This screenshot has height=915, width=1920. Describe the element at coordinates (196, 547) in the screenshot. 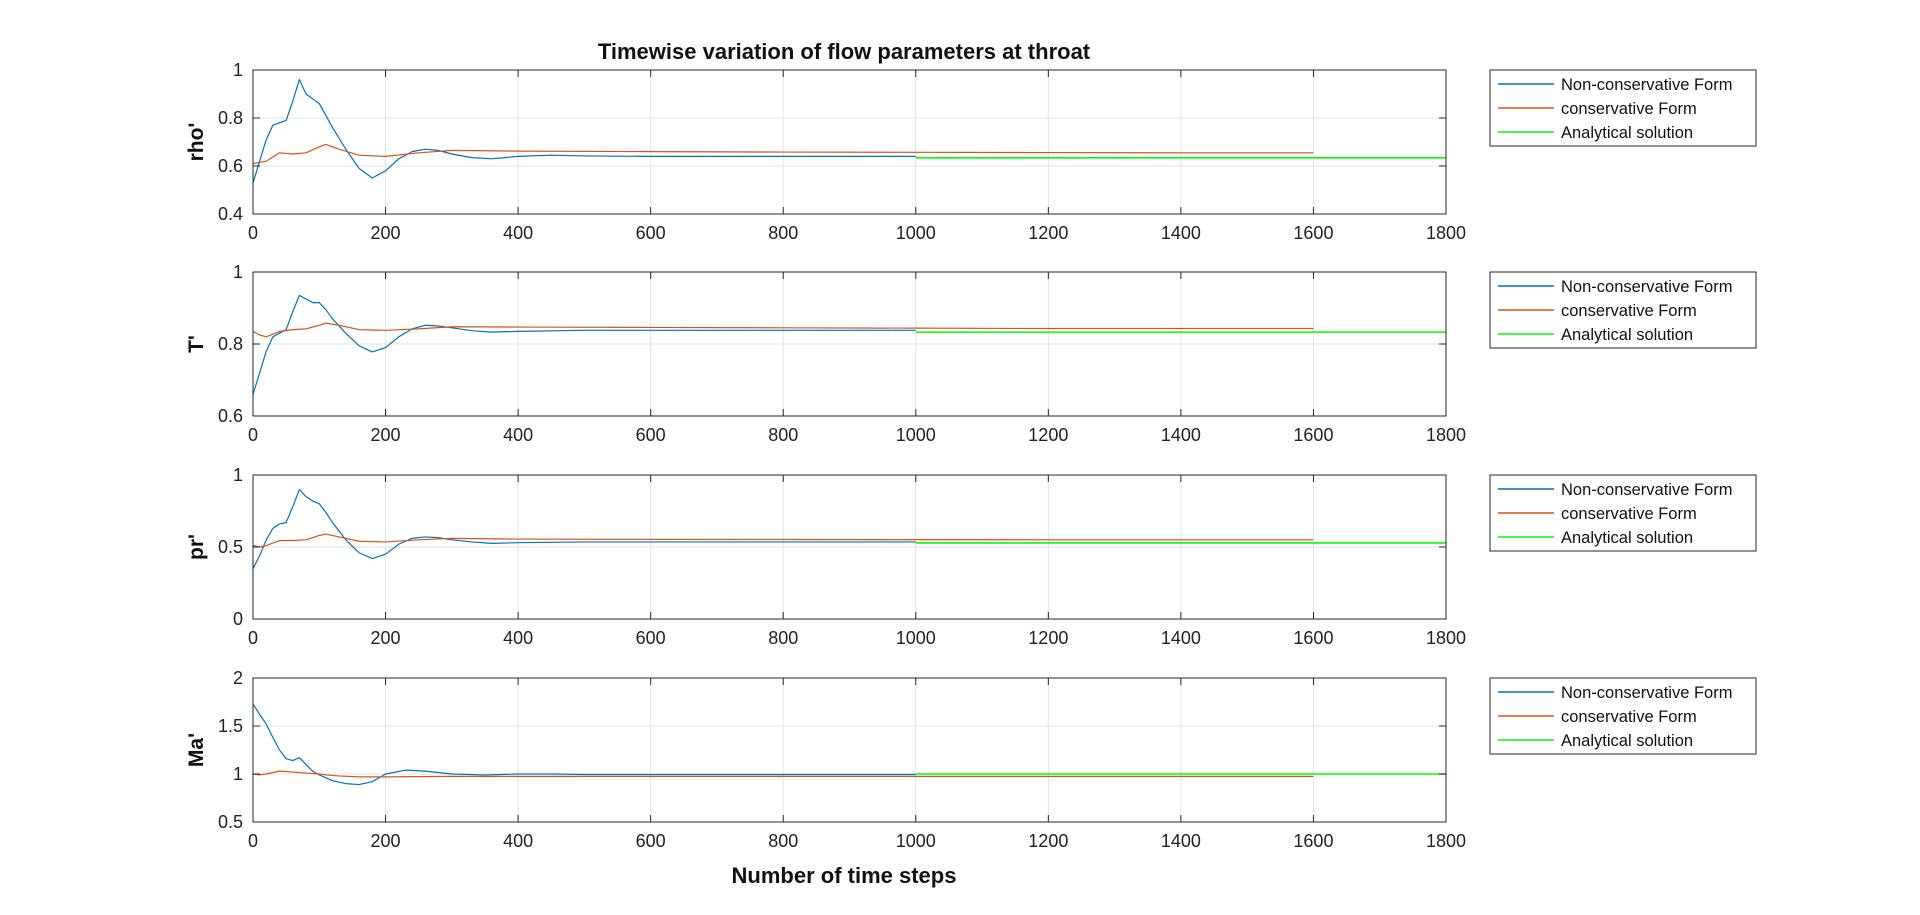

I see `y-axis-label: pr'` at that location.